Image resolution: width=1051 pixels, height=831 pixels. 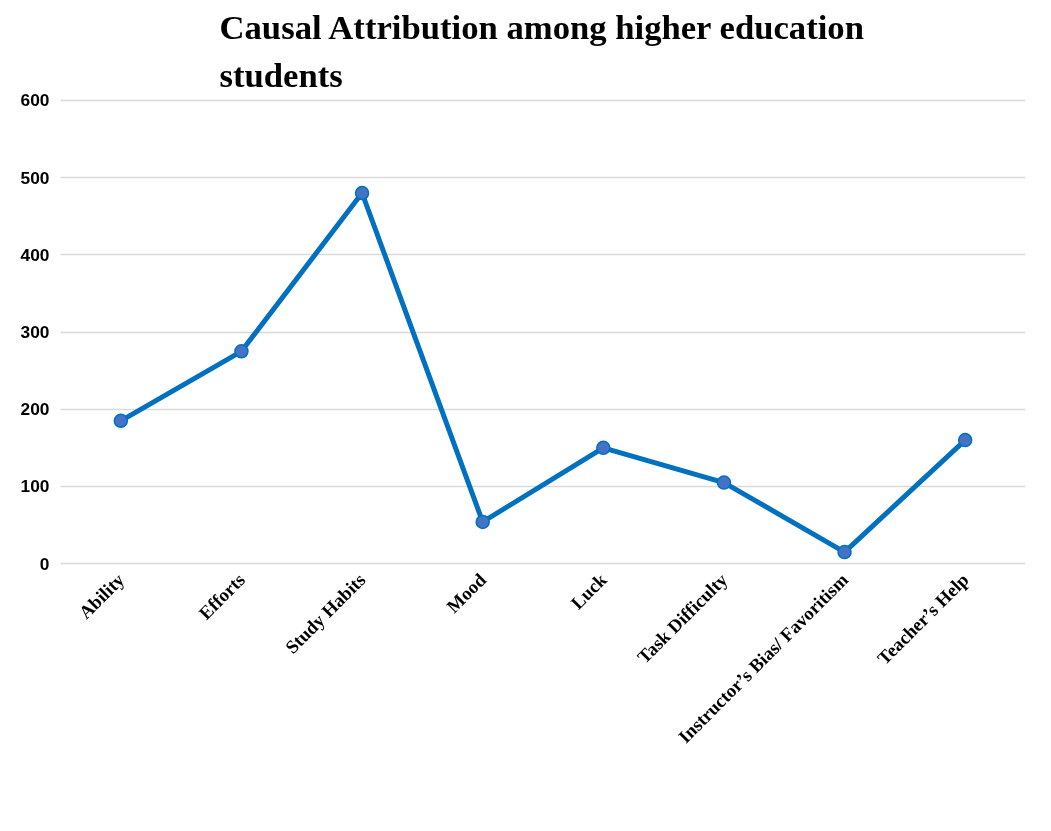 I want to click on y-tick-label: 200, so click(x=35, y=409).